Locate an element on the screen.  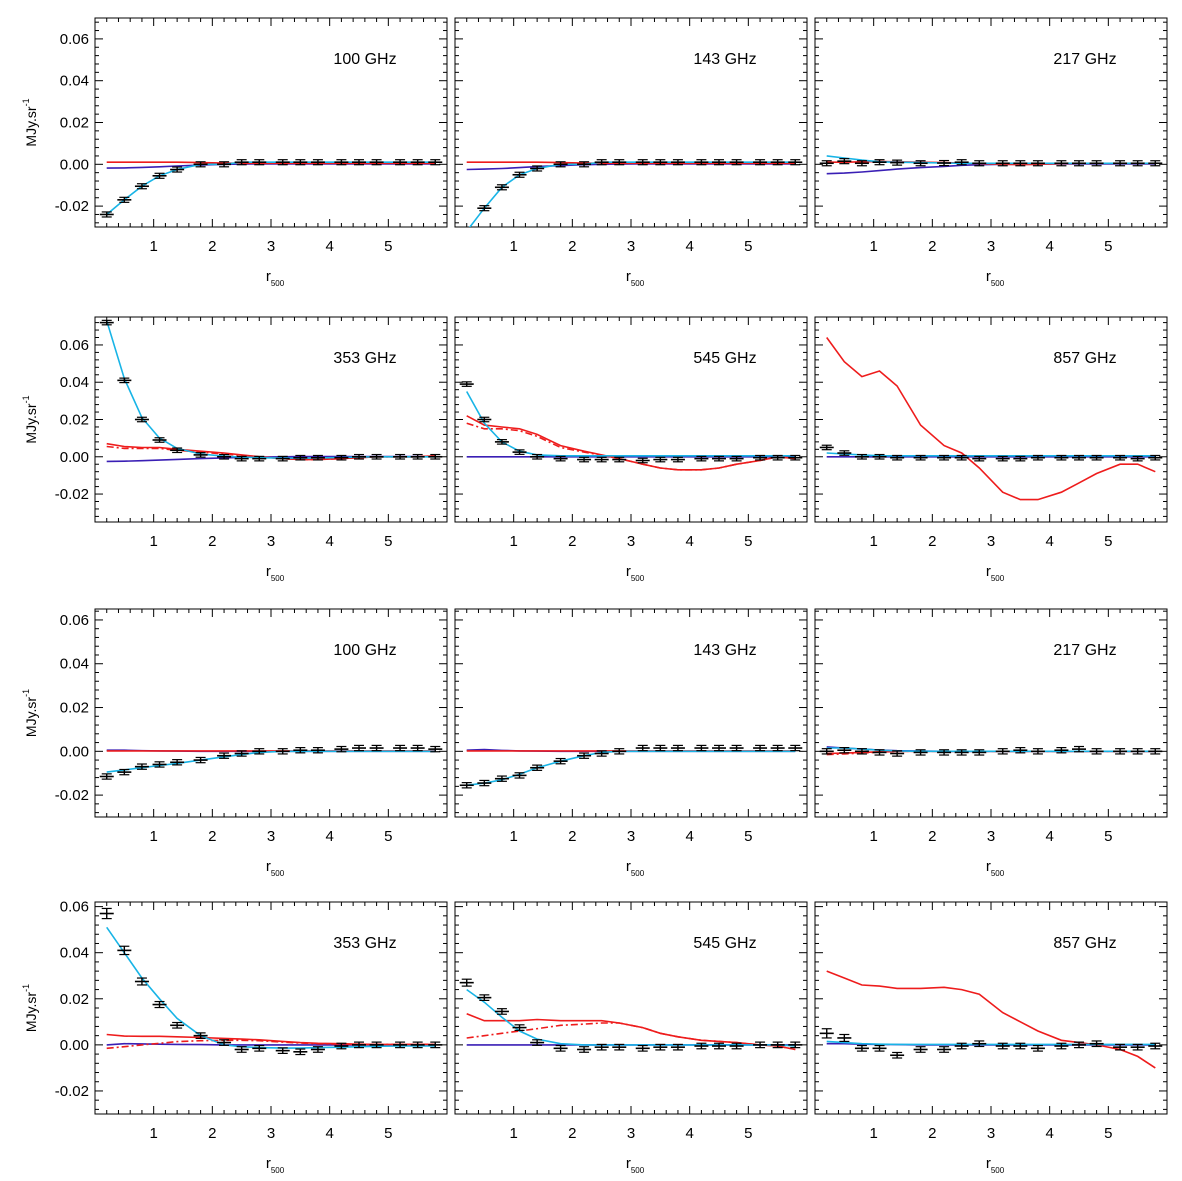
panel-6-series-red is located at coordinates (991, 419).